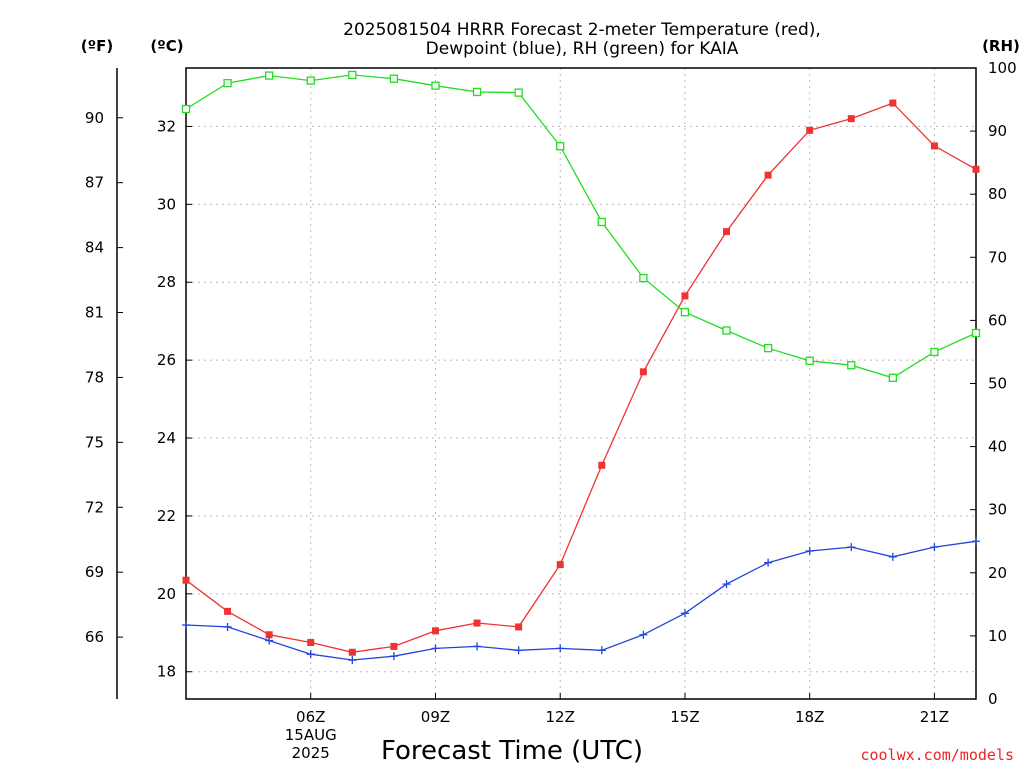 The height and width of the screenshot is (768, 1024). What do you see at coordinates (94, 313) in the screenshot?
I see `fahrenheit-tick-label: 81` at bounding box center [94, 313].